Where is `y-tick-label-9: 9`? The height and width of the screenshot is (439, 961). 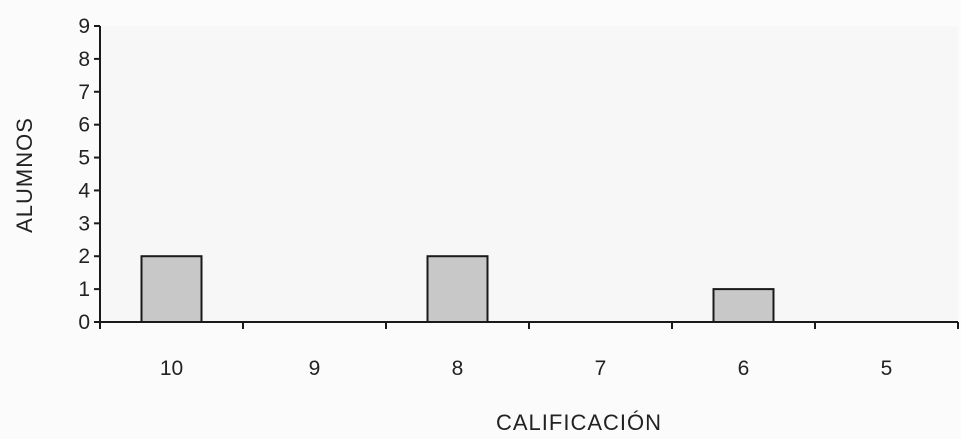
y-tick-label-9: 9 is located at coordinates (84, 26).